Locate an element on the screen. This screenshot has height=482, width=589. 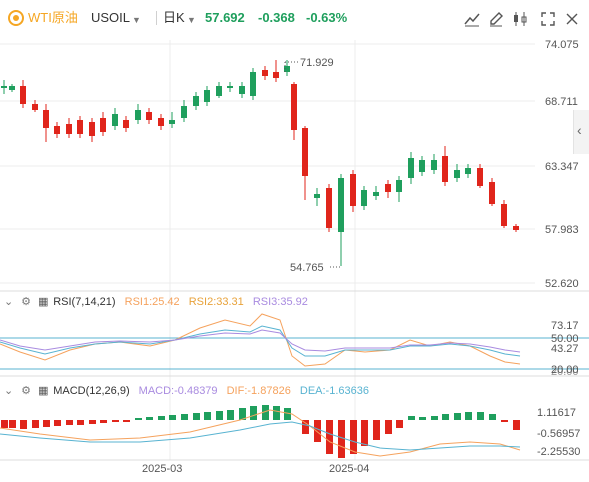
rsi-tick: 43.27 is located at coordinates (565, 349).